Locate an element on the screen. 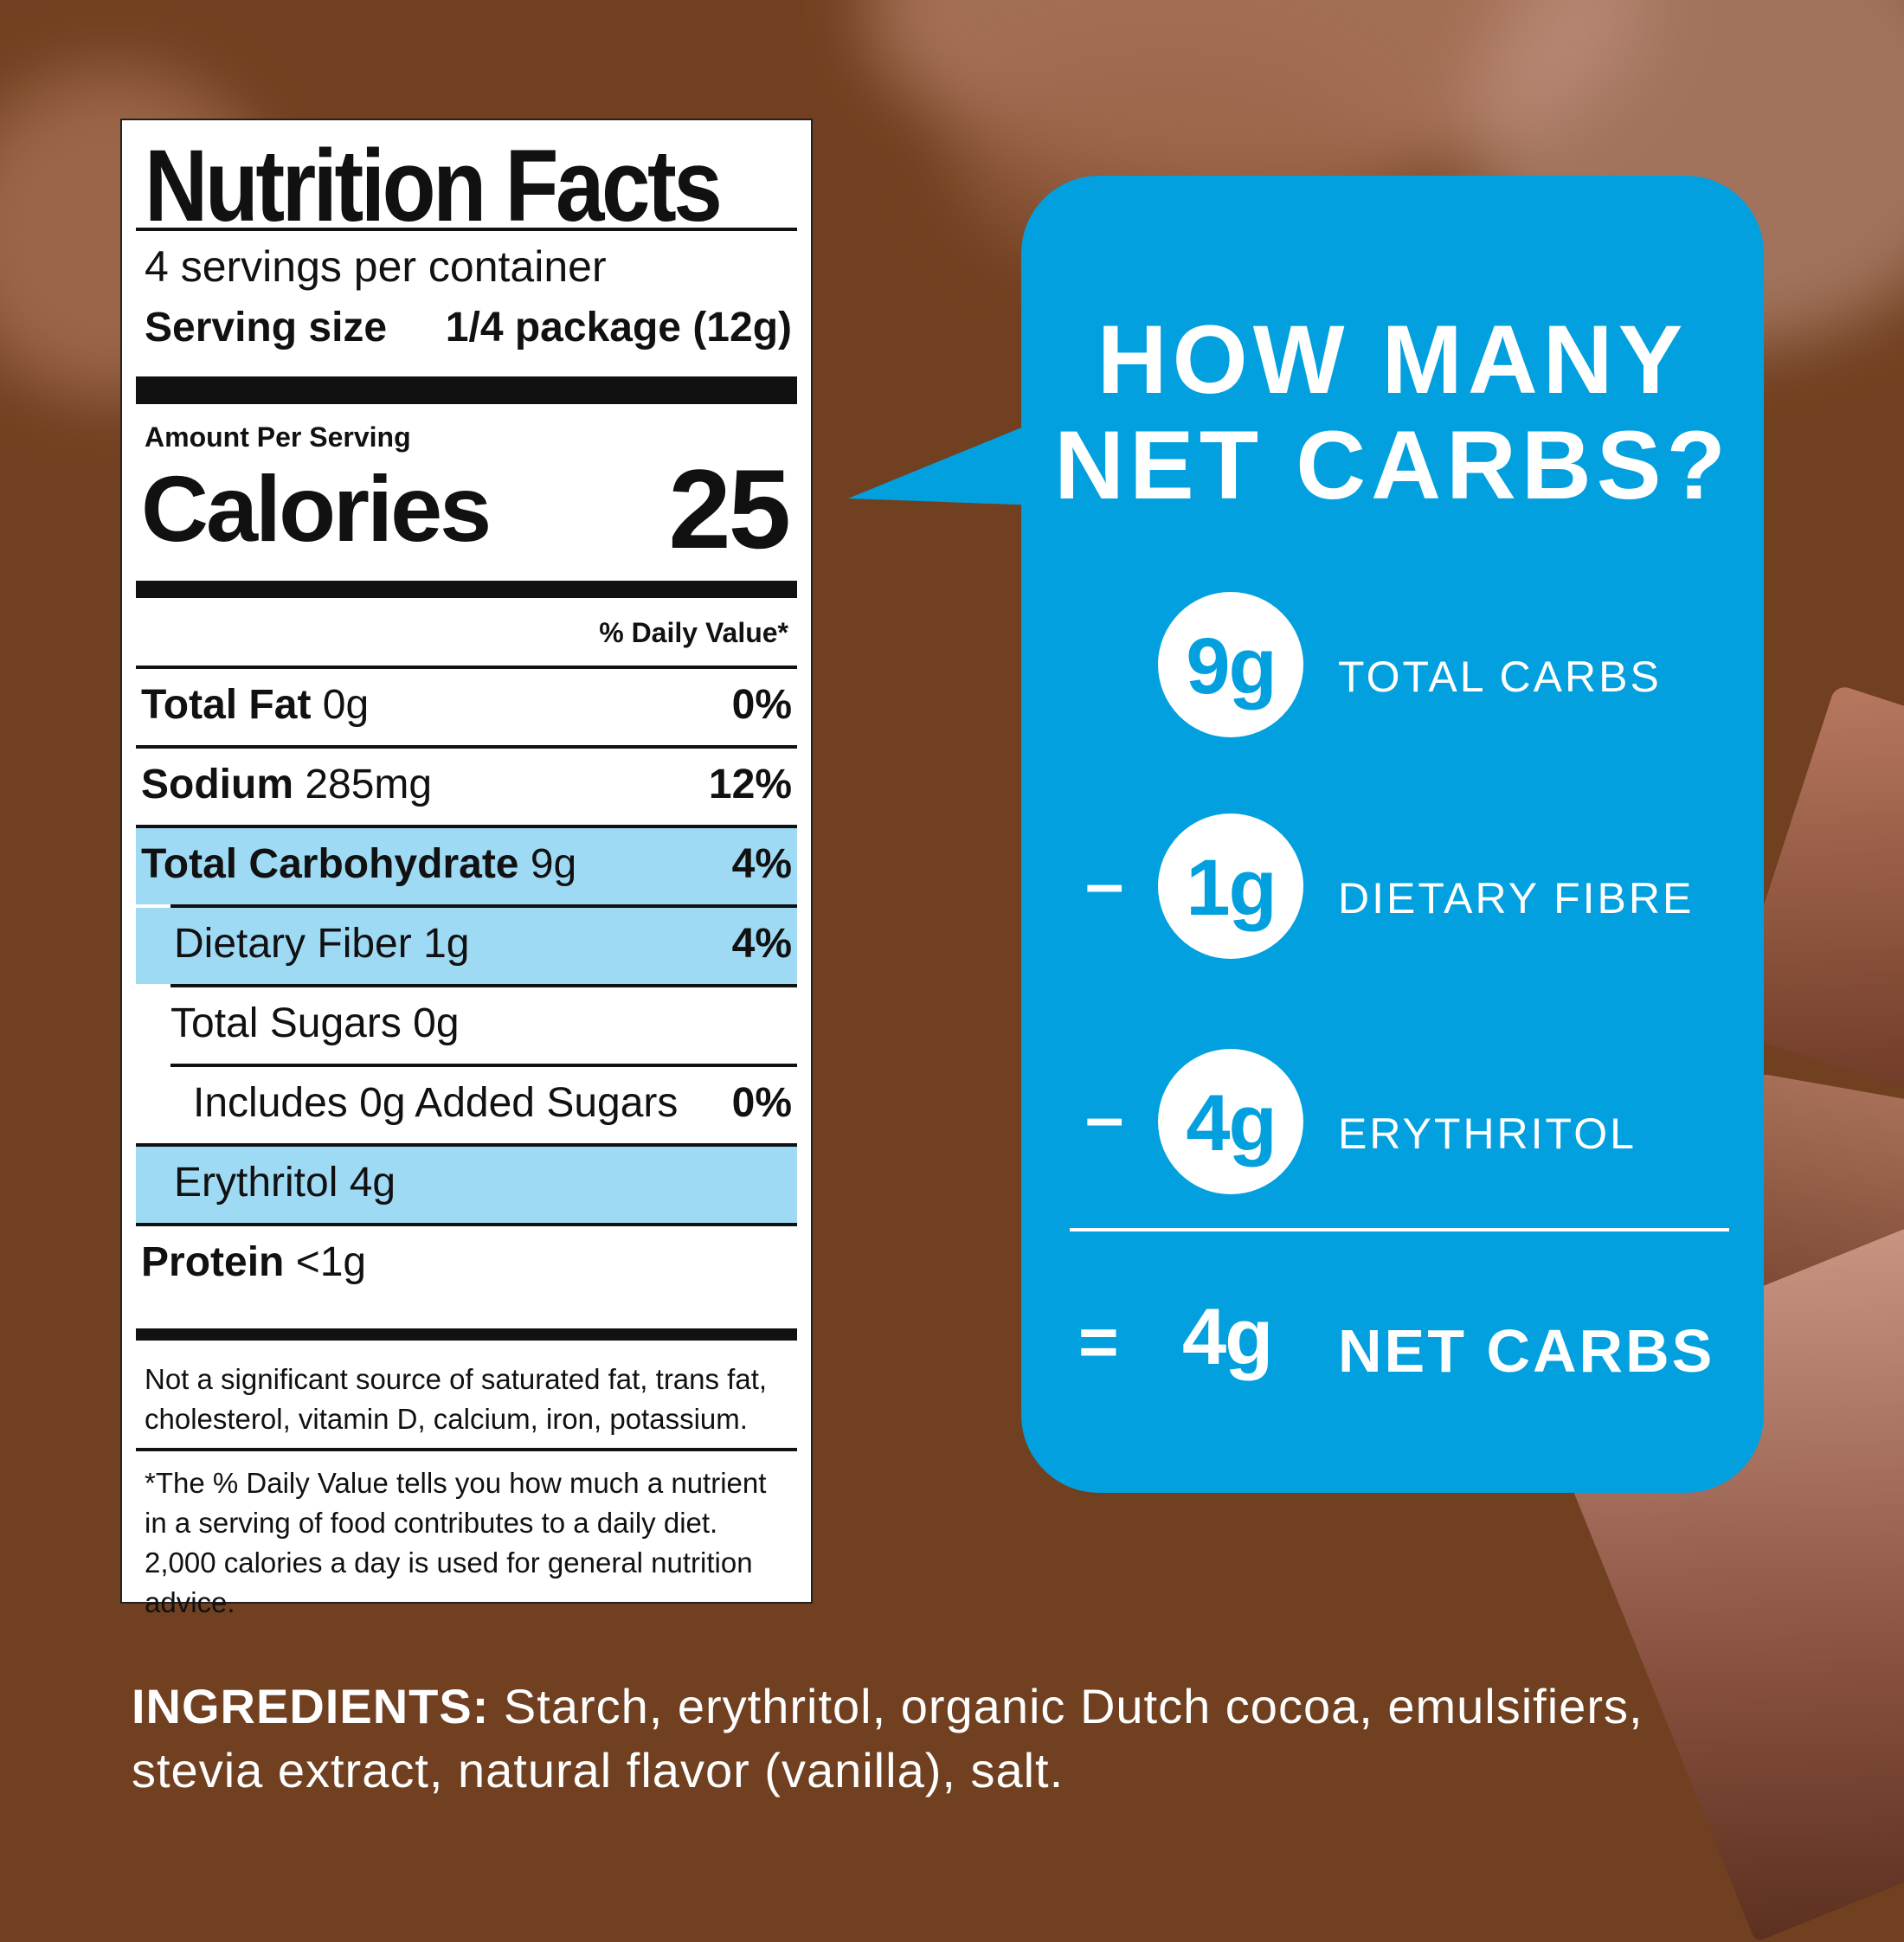  nutrient-amount: 0g is located at coordinates (340, 705).